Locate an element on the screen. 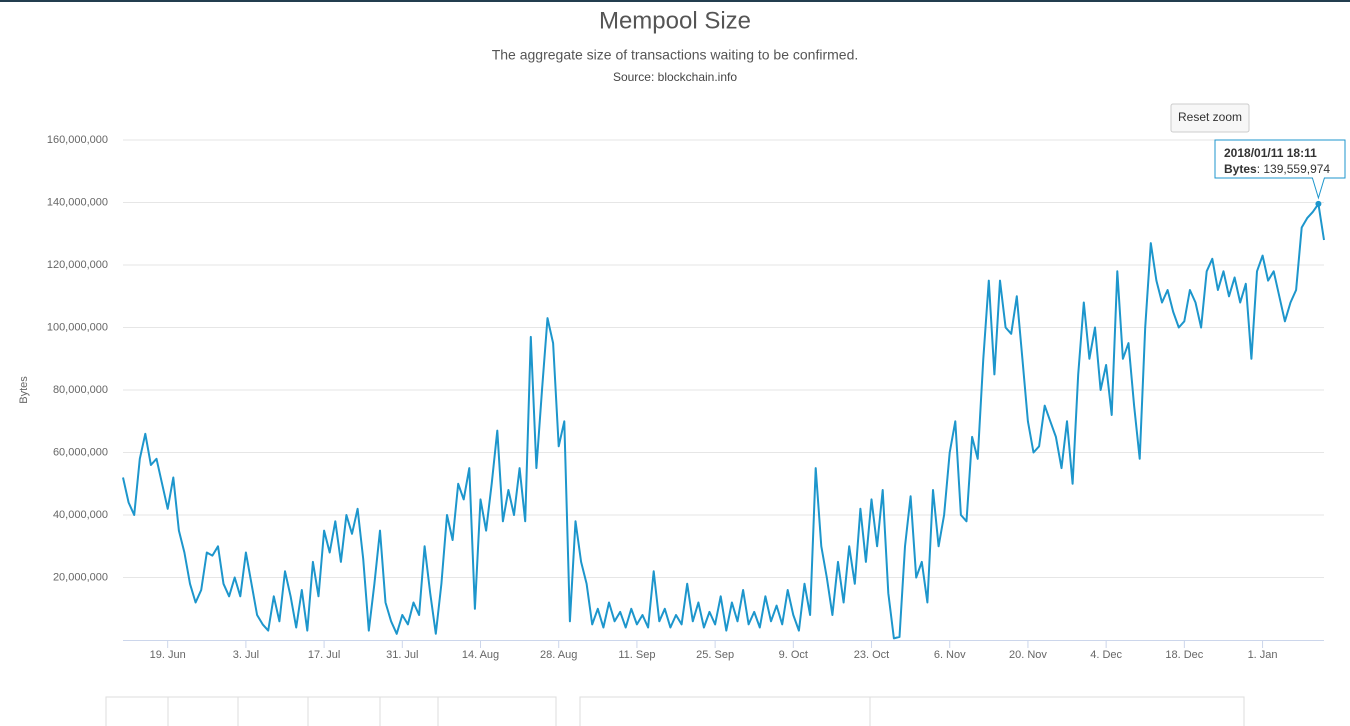 Image resolution: width=1350 pixels, height=726 pixels. button-label: Reset zoom is located at coordinates (1210, 117).